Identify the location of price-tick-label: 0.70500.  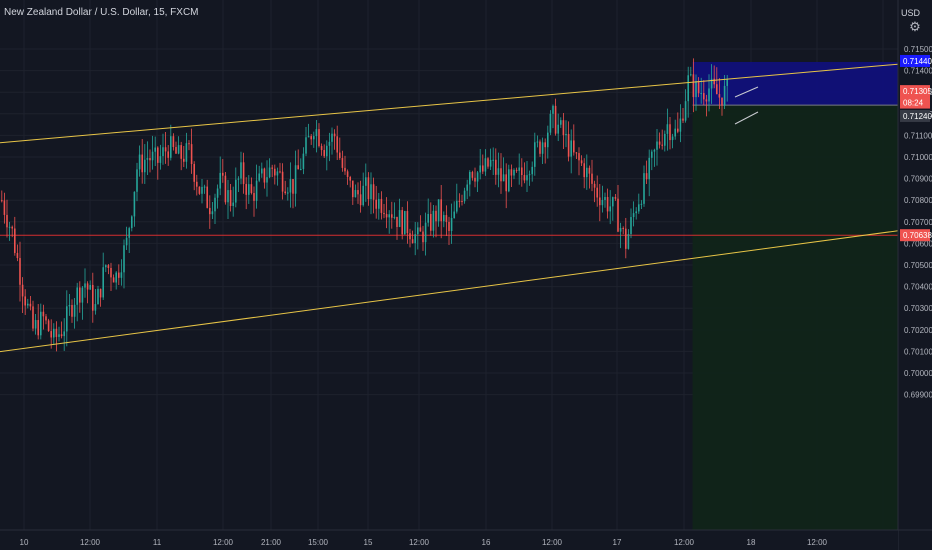
(918, 265).